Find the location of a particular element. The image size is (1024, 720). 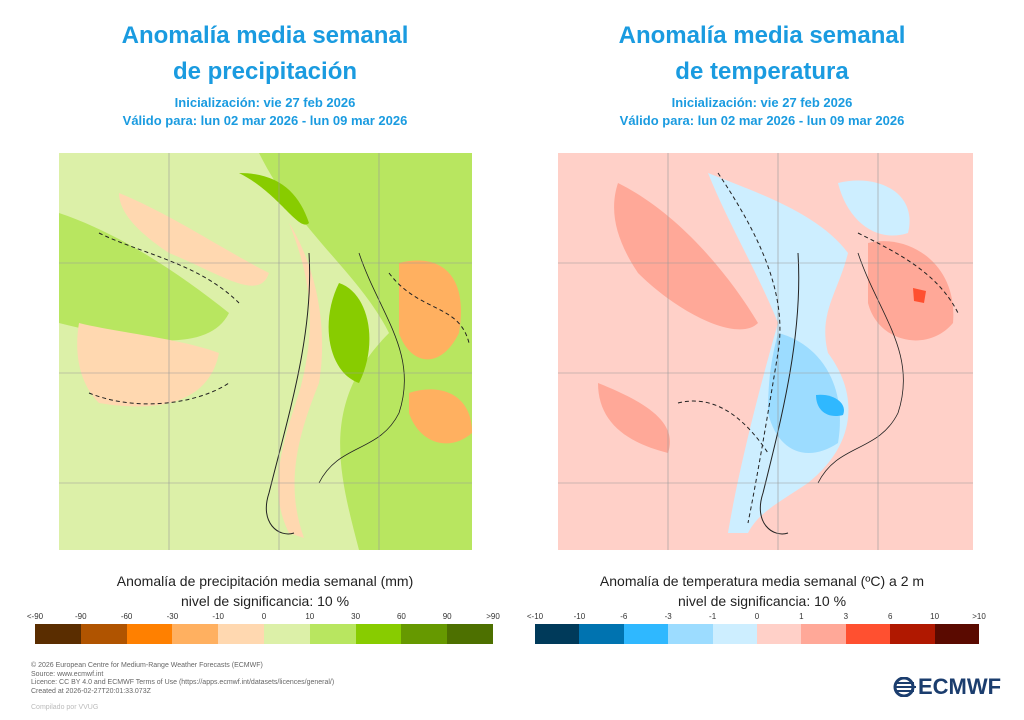

legend-tick-label: <-10 is located at coordinates (535, 616).